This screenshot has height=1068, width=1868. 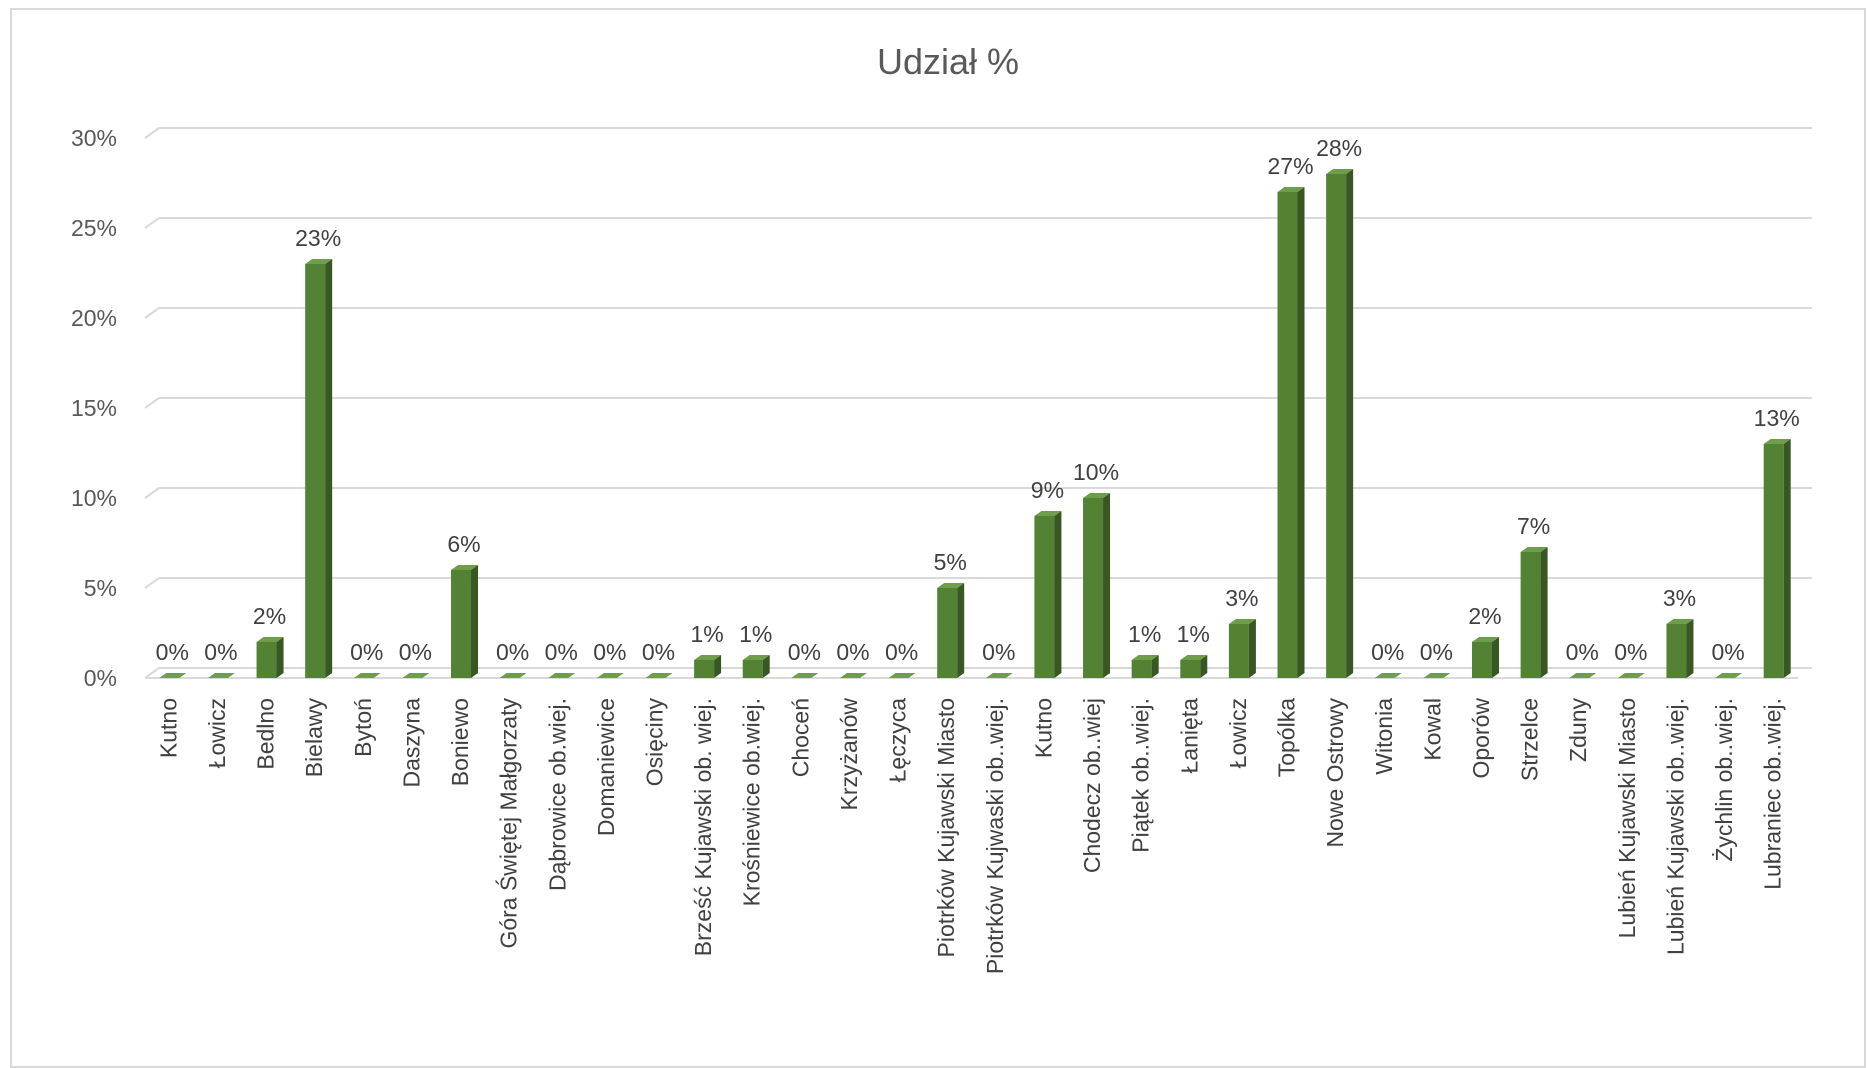 What do you see at coordinates (1384, 736) in the screenshot?
I see `category-label: Witonia` at bounding box center [1384, 736].